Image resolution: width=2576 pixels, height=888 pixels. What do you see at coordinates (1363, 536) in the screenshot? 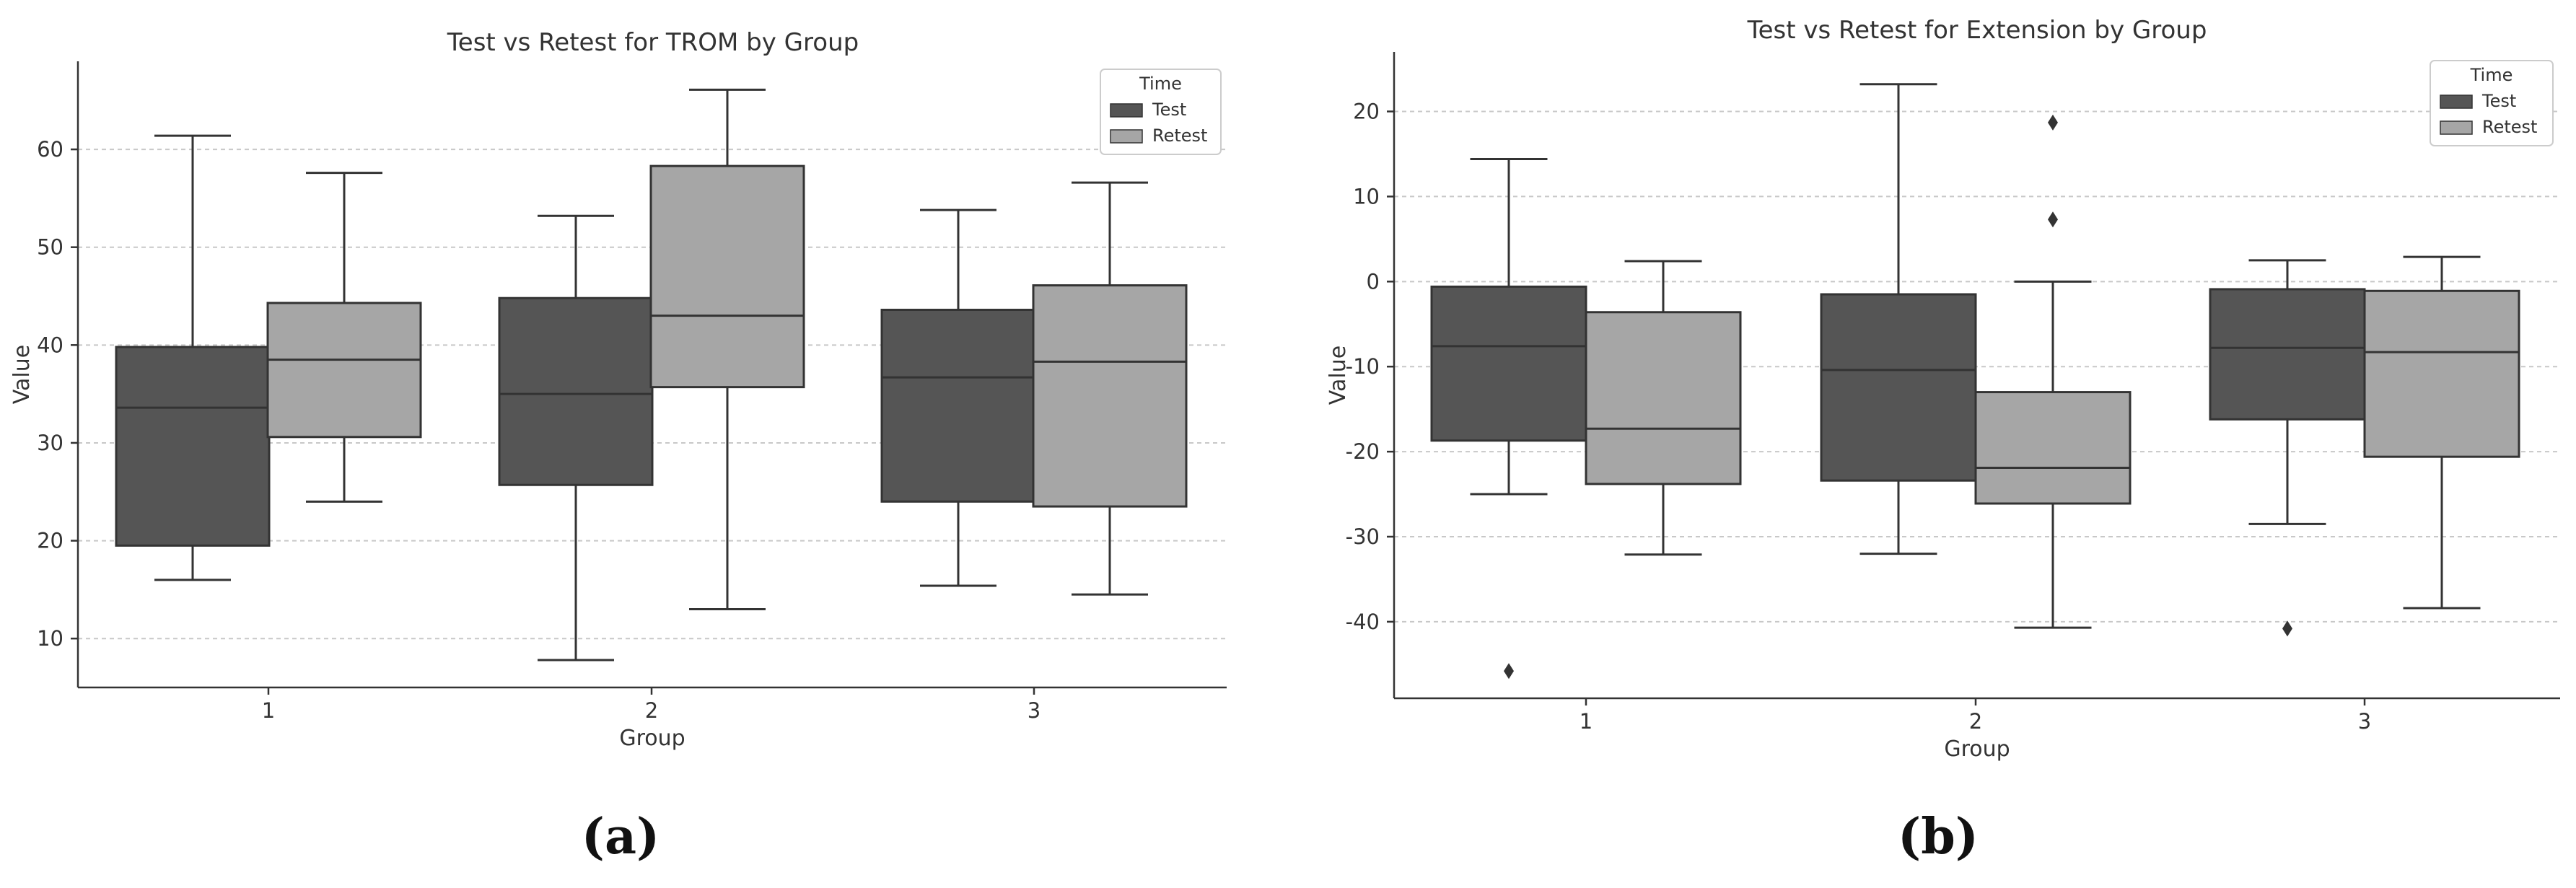
I see `y-tick-label: -30` at bounding box center [1363, 536].